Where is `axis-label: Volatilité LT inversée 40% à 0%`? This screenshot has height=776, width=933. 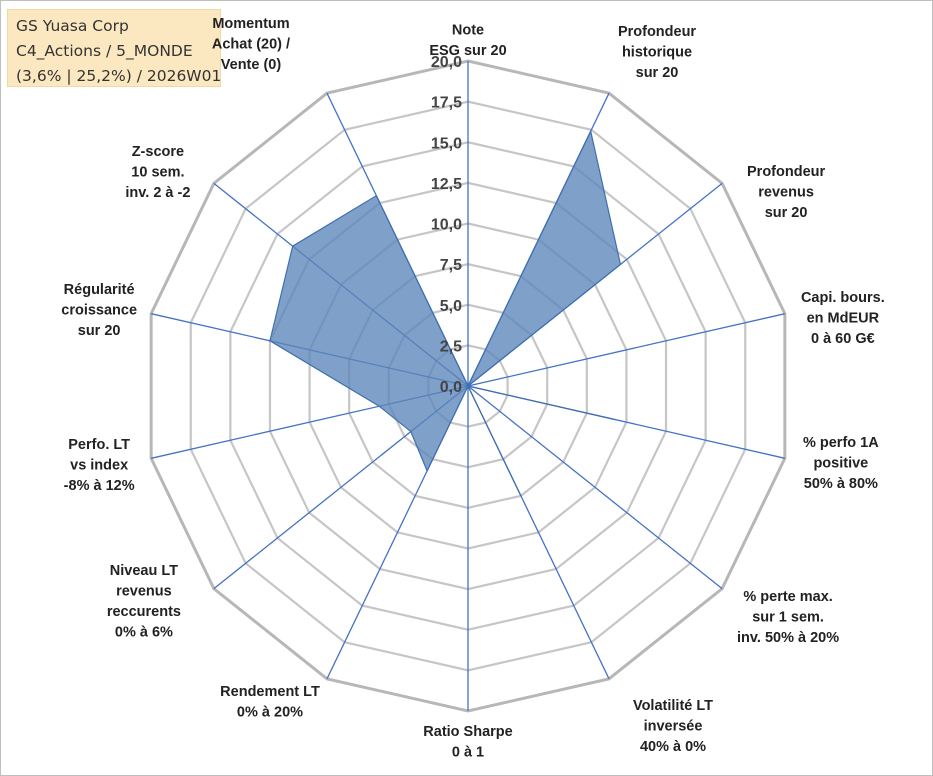 axis-label: Volatilité LT inversée 40% à 0% is located at coordinates (673, 726).